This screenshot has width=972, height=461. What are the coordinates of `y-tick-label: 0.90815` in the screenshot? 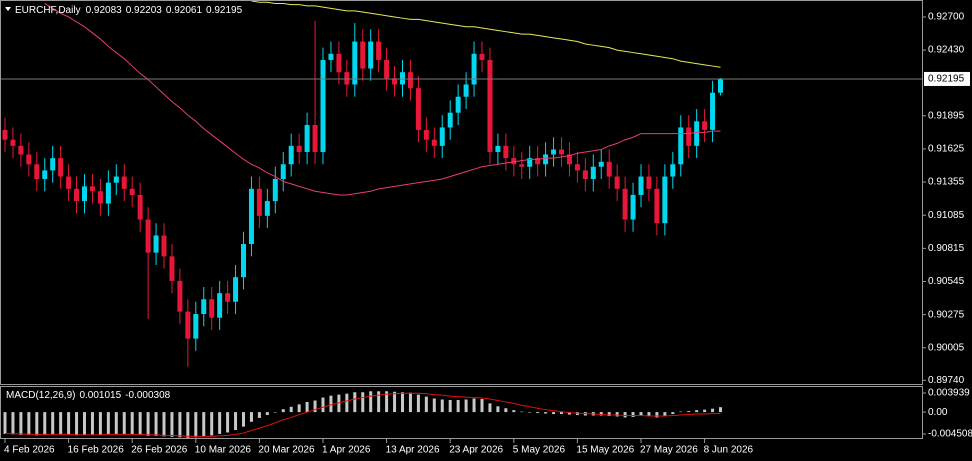 It's located at (946, 248).